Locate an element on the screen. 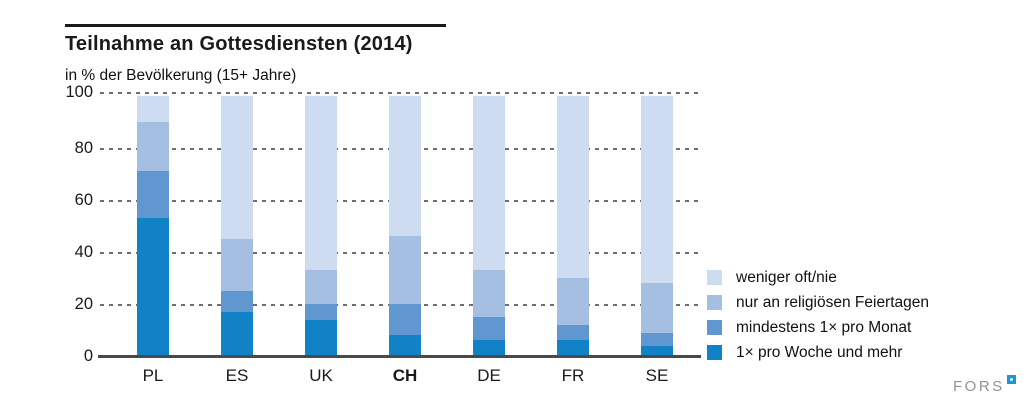 This screenshot has height=412, width=1035. y-tick-label-60: 60 is located at coordinates (83, 200).